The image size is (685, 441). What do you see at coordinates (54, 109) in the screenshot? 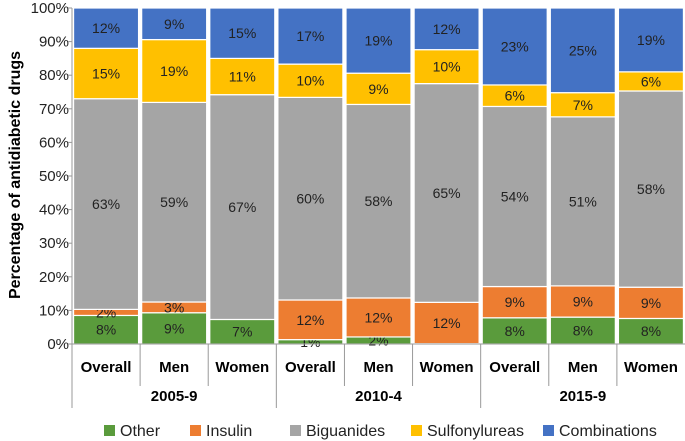
I see `y-tick-label: 70%` at bounding box center [54, 109].